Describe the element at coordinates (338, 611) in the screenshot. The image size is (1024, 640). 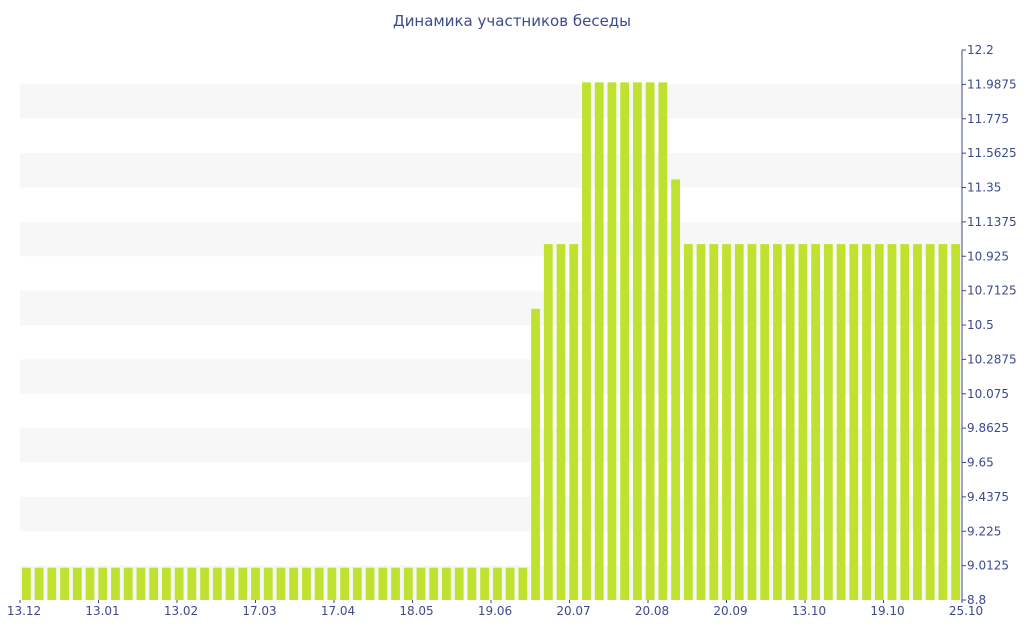
I see `x-tick-label: 17.04` at that location.